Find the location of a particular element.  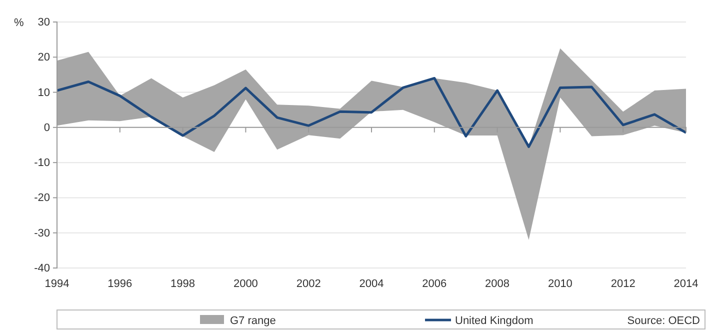

y-tick-label: -40 is located at coordinates (42, 268).